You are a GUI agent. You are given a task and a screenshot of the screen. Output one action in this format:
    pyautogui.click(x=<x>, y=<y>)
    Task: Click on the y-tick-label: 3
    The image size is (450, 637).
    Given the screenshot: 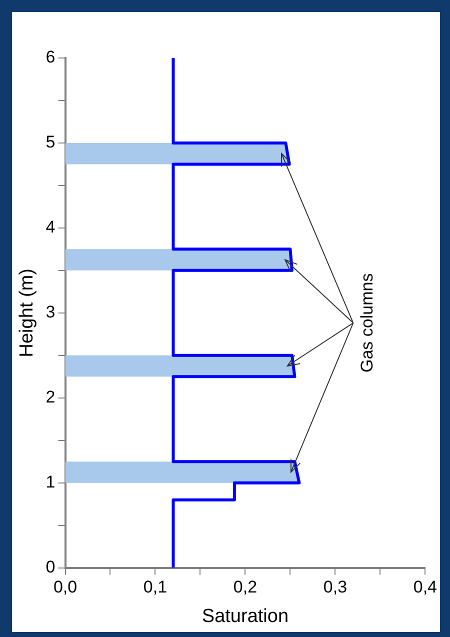 What is the action you would take?
    pyautogui.click(x=51, y=312)
    